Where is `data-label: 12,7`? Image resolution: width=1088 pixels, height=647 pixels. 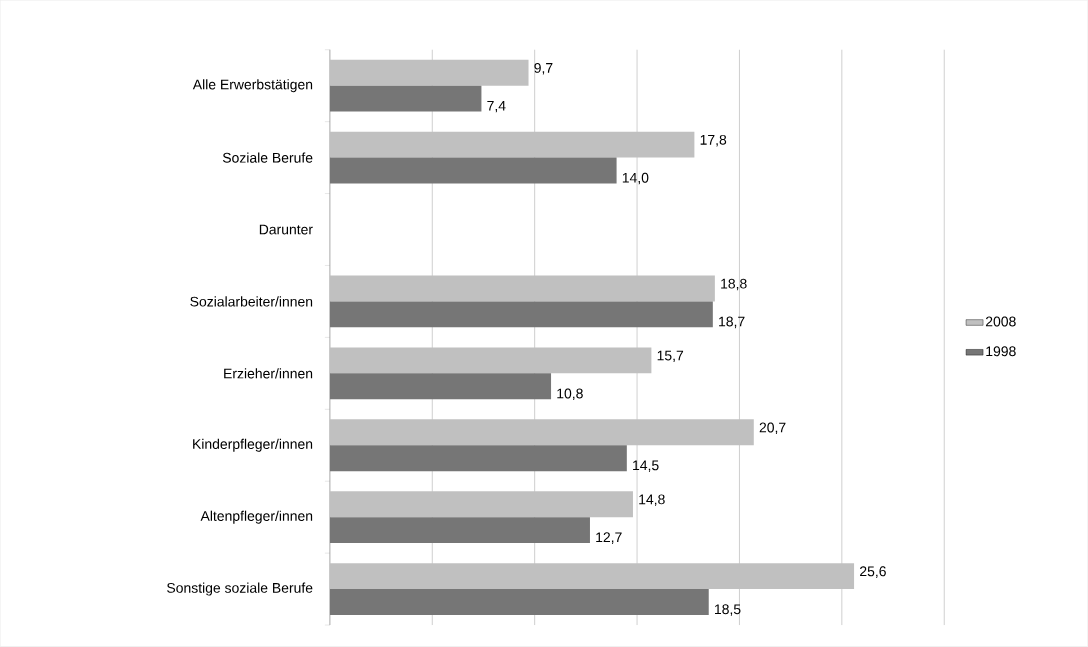 data-label: 12,7 is located at coordinates (609, 538).